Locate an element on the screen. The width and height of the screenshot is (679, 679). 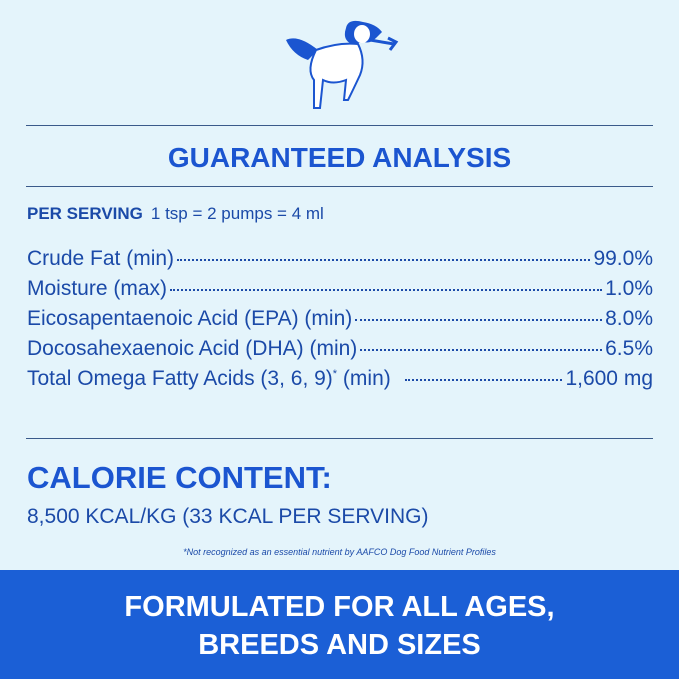
analysis-row: Moisture (max) 1.0% is located at coordinates (340, 292).